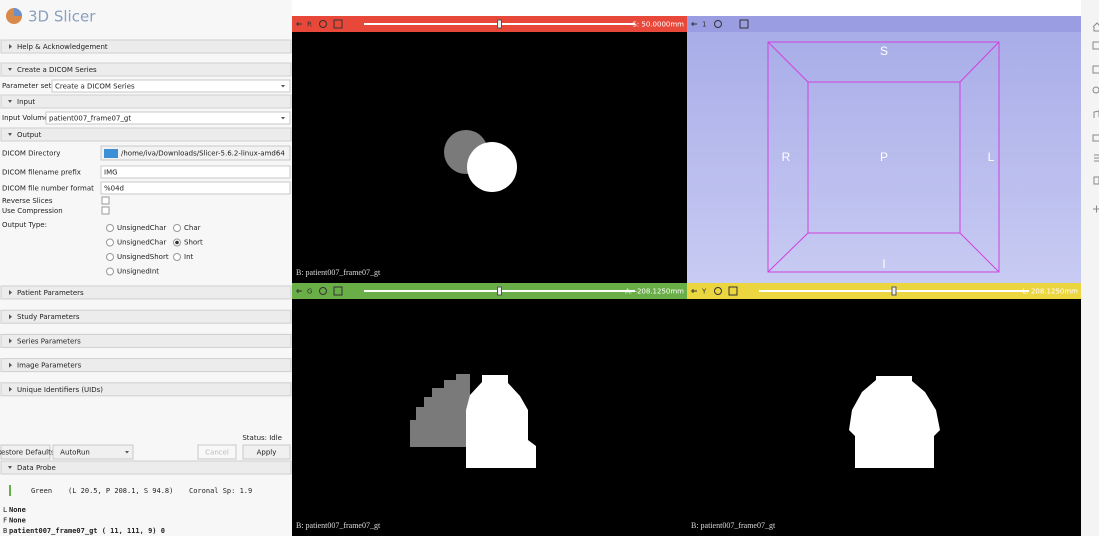  What do you see at coordinates (138, 272) in the screenshot?
I see `radio-label: UnsignedInt` at bounding box center [138, 272].